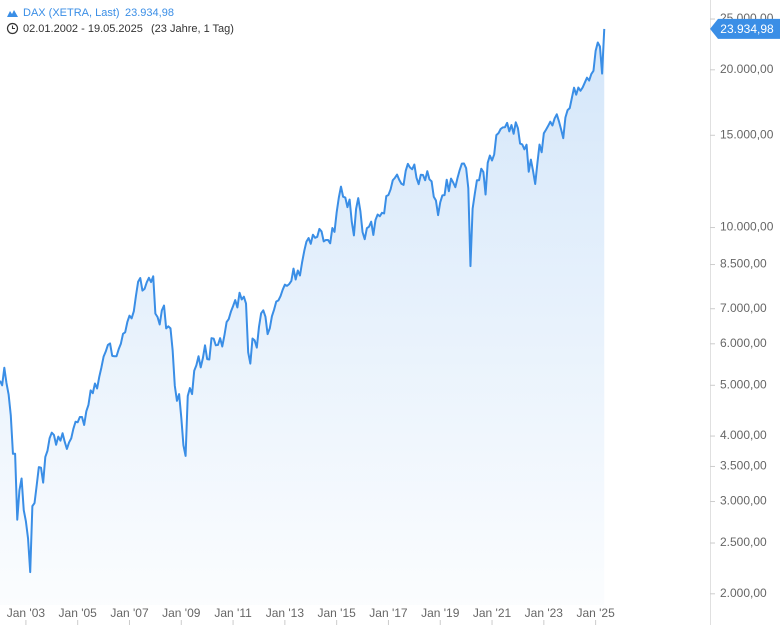  What do you see at coordinates (233, 613) in the screenshot?
I see `x-tick-label: Jan '11` at bounding box center [233, 613].